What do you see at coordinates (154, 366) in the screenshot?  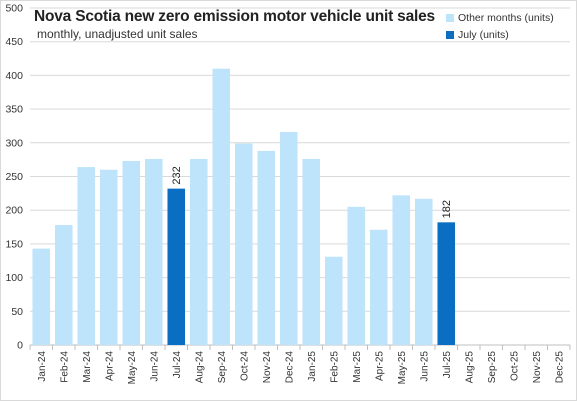 I see `x-tick-label: Jun-24` at bounding box center [154, 366].